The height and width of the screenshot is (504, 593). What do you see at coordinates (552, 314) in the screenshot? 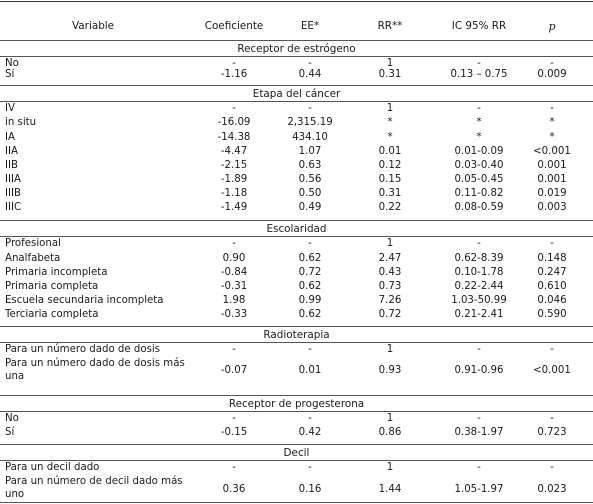
I see `cell-p: 0.590` at bounding box center [552, 314].